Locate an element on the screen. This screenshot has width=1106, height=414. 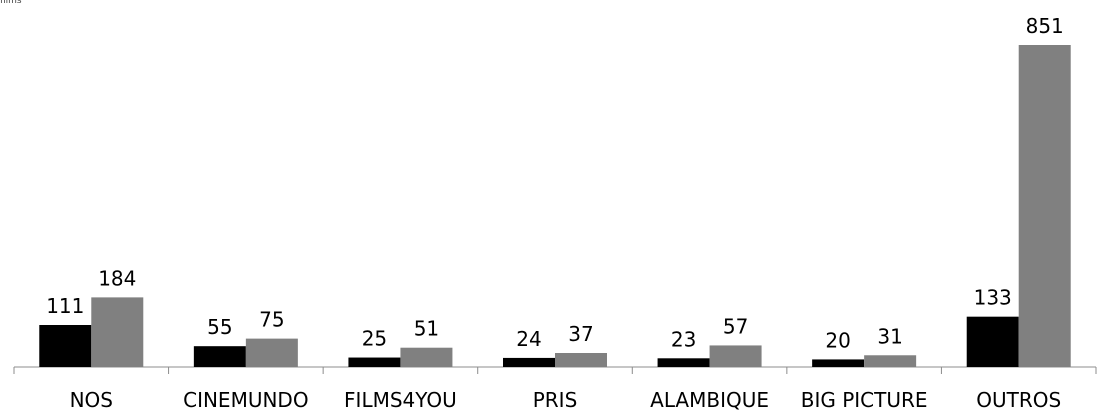
data-label: 184 is located at coordinates (117, 278).